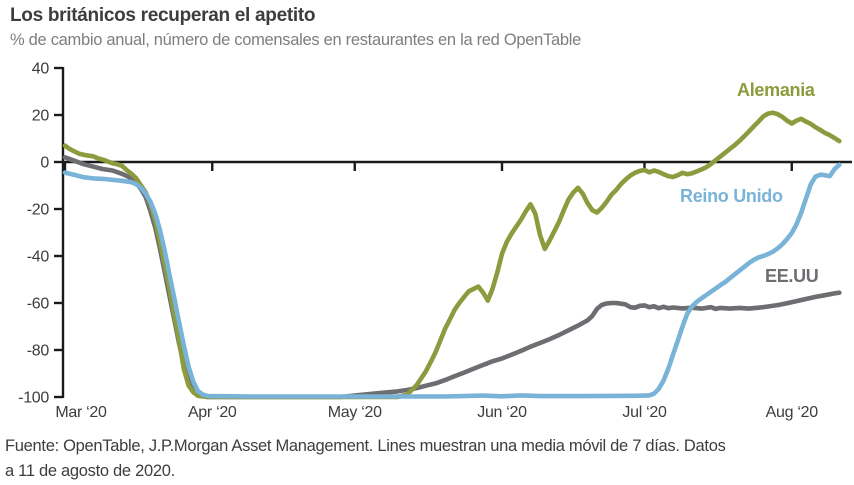 The height and width of the screenshot is (485, 854). Describe the element at coordinates (81, 412) in the screenshot. I see `svg-text: Mar ‘20` at that location.